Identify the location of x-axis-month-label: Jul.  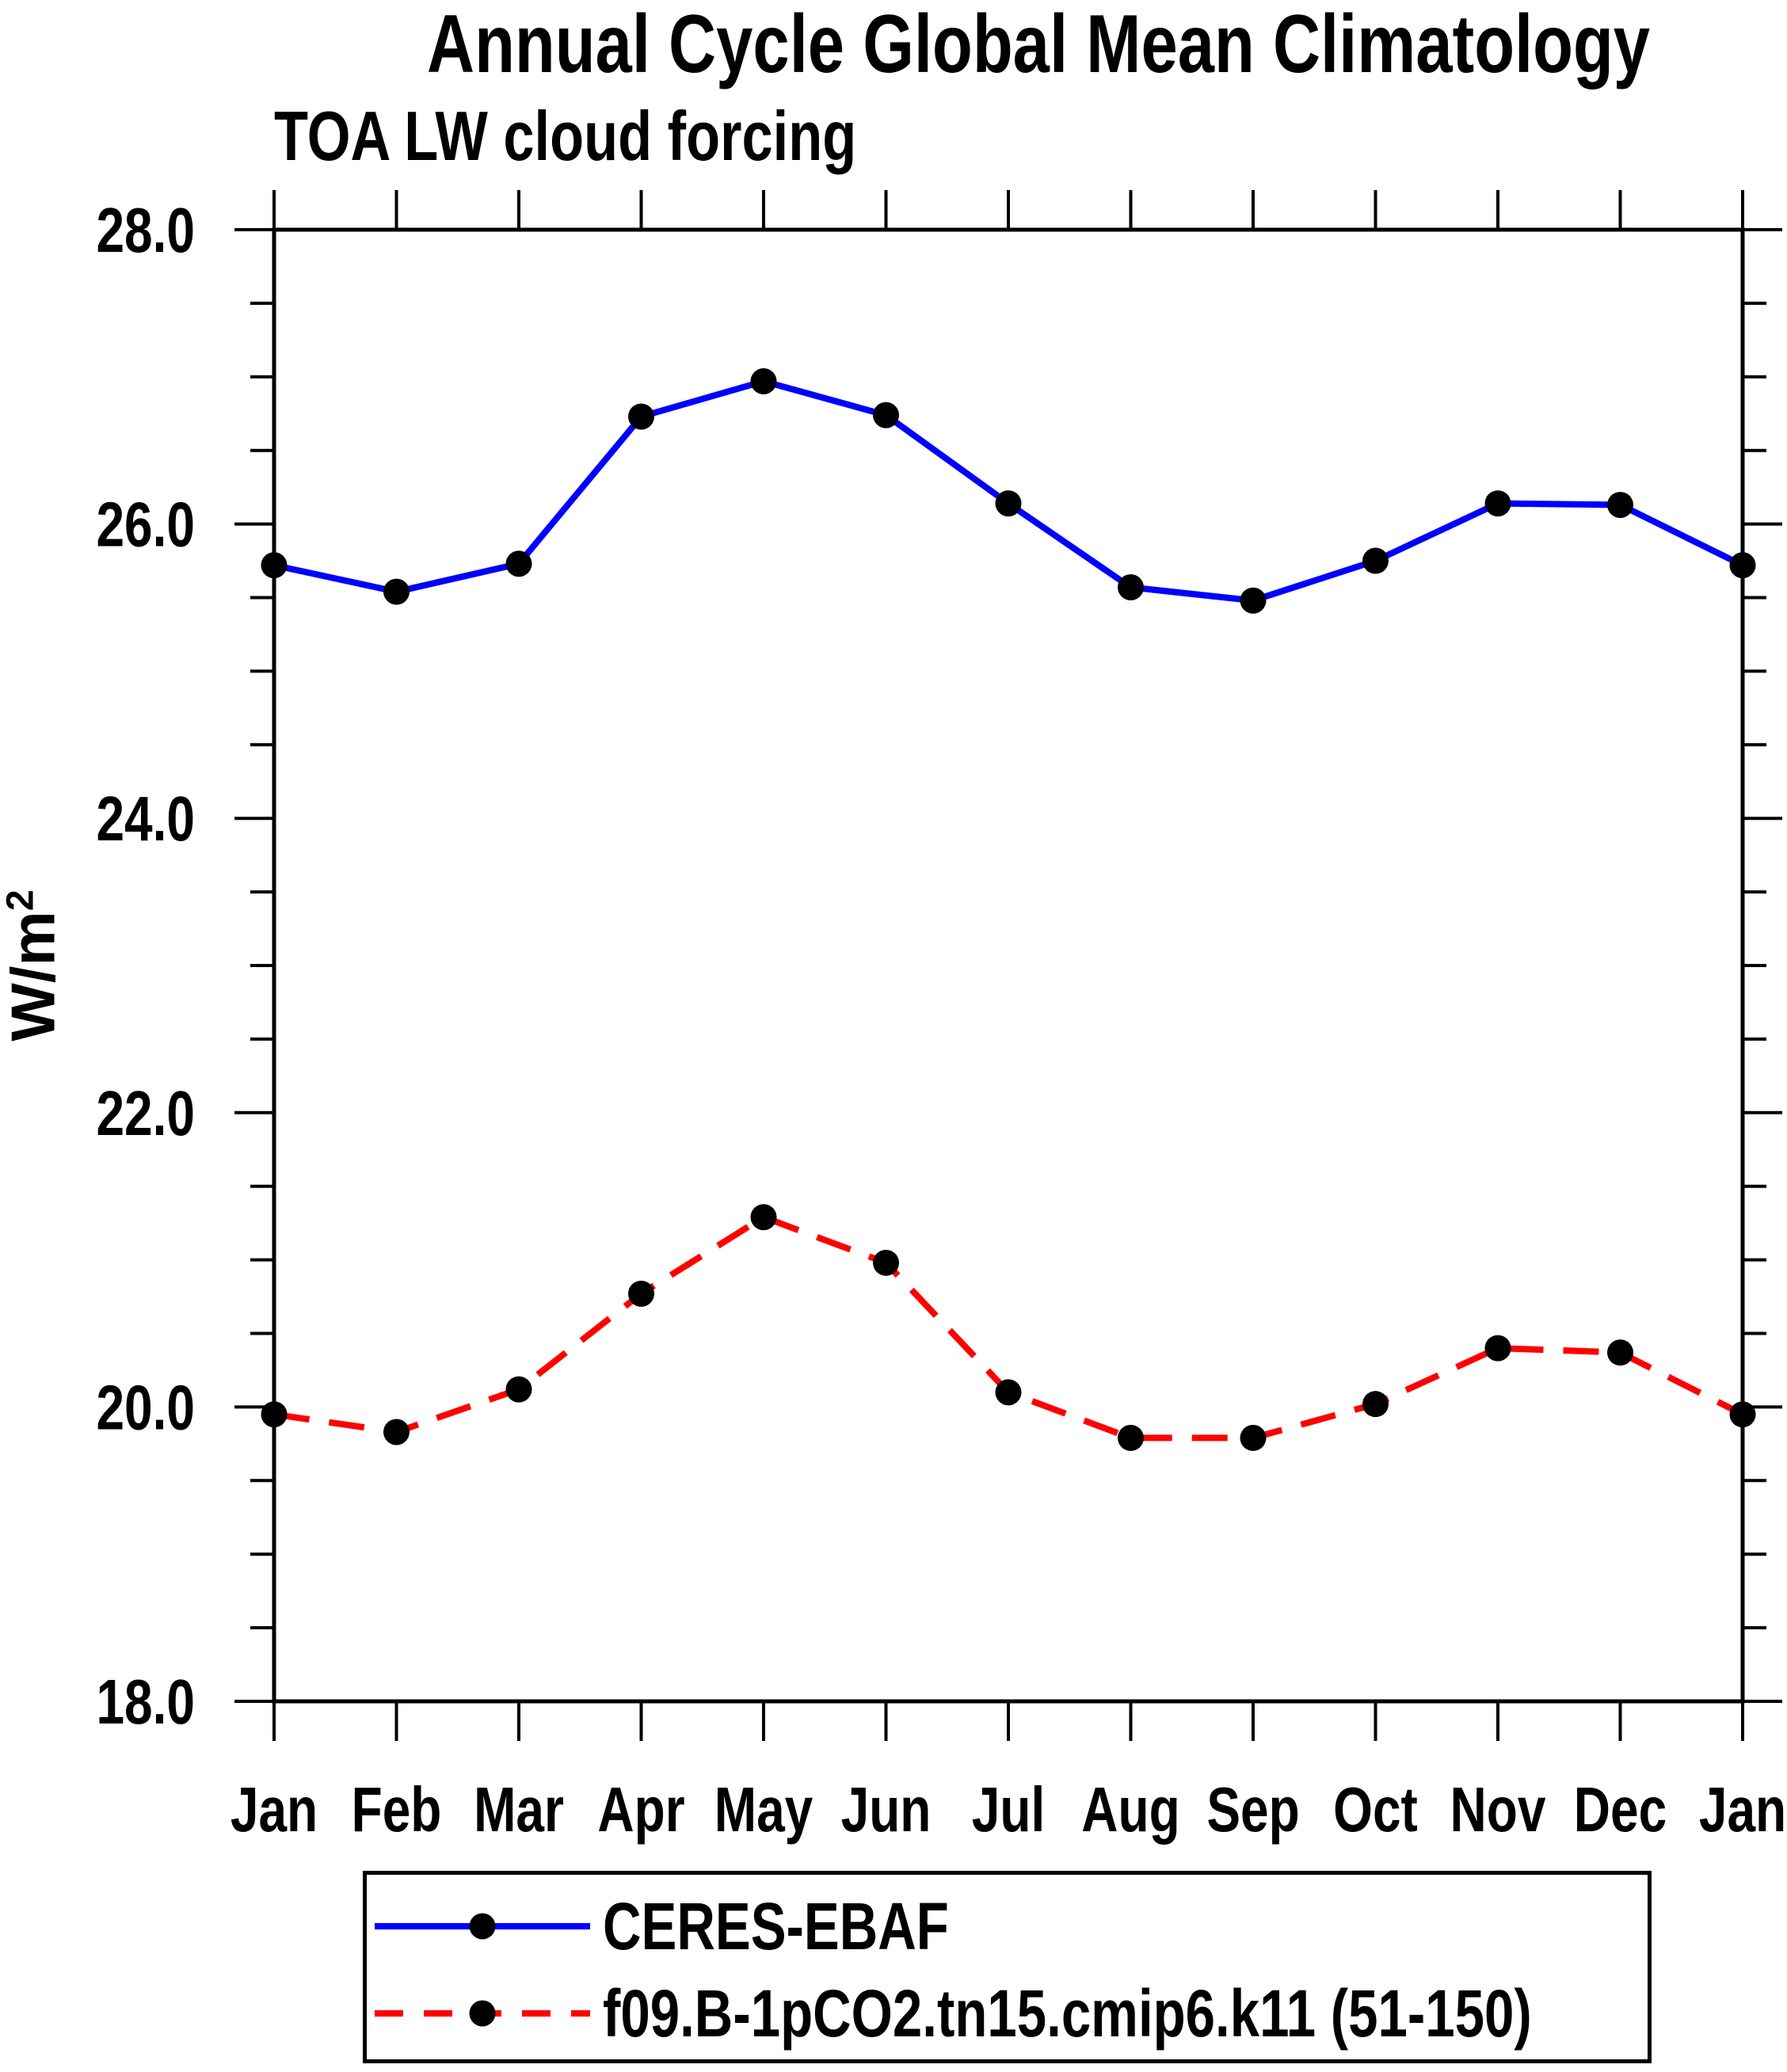
(1008, 1809).